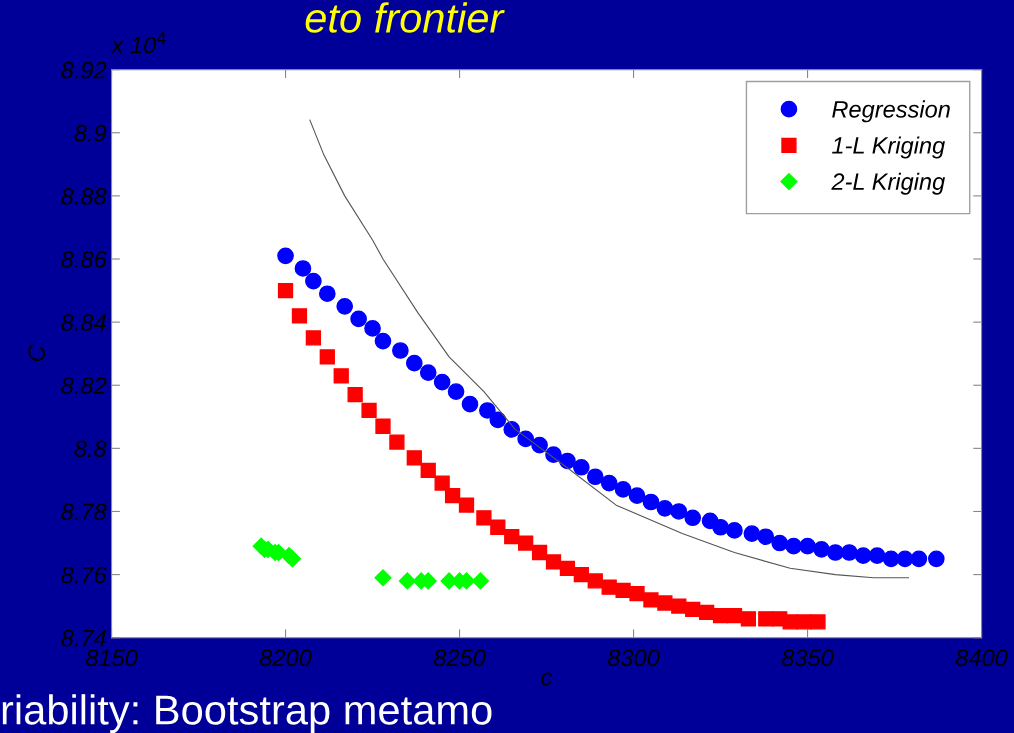 The height and width of the screenshot is (733, 1014). What do you see at coordinates (285, 658) in the screenshot?
I see `x-tick-label: 8200` at bounding box center [285, 658].